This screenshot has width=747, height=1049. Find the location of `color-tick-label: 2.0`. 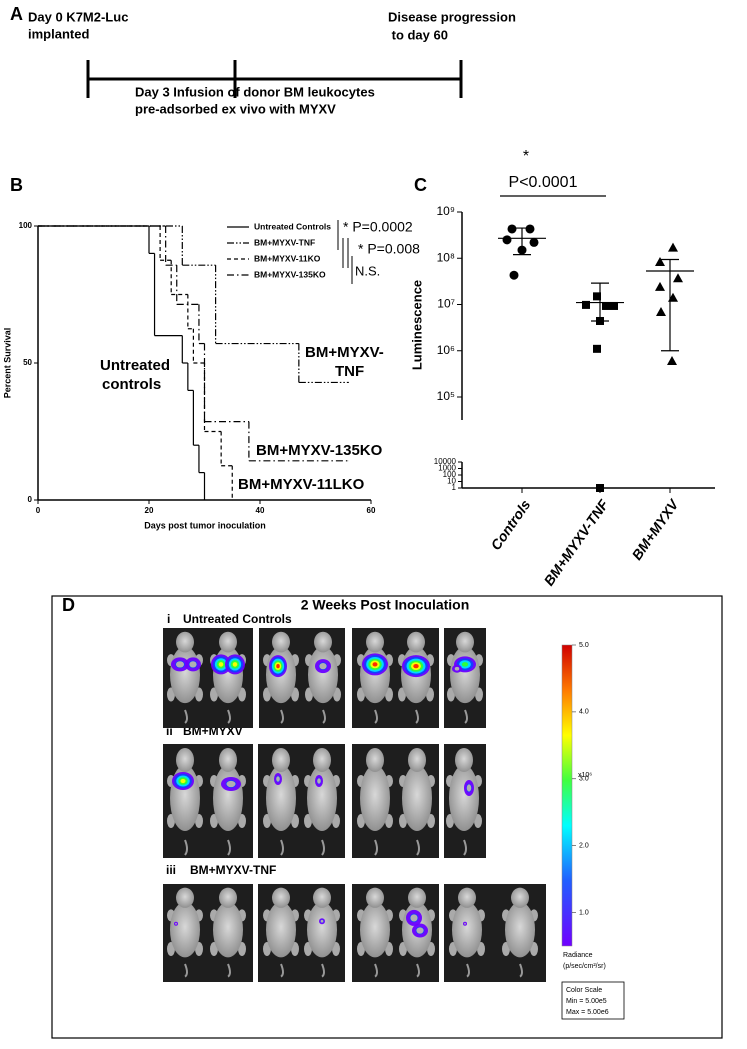

color-tick-label: 2.0 is located at coordinates (584, 846).